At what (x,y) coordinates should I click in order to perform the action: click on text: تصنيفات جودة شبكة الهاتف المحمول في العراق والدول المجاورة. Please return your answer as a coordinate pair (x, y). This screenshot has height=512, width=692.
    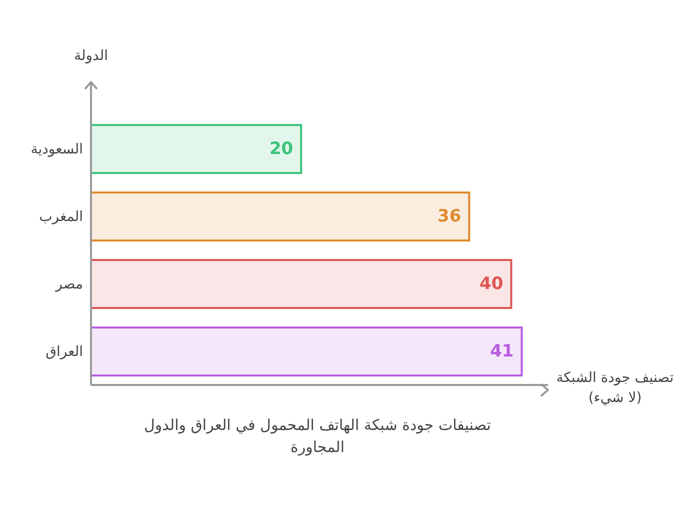
    Looking at the image, I should click on (317, 436).